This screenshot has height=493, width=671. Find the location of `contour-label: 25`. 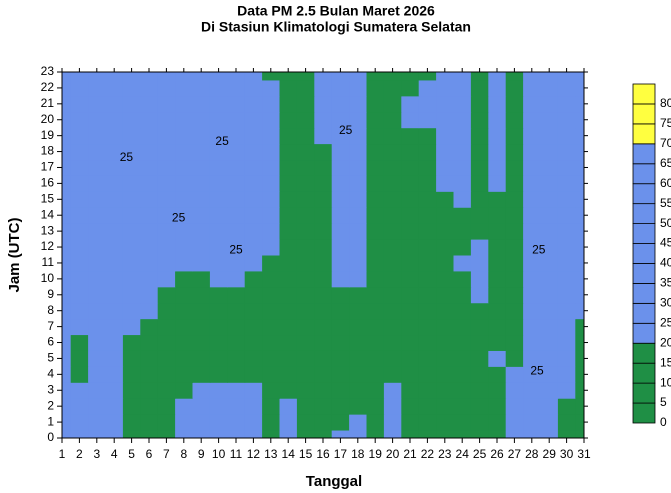

contour-label: 25 is located at coordinates (346, 130).